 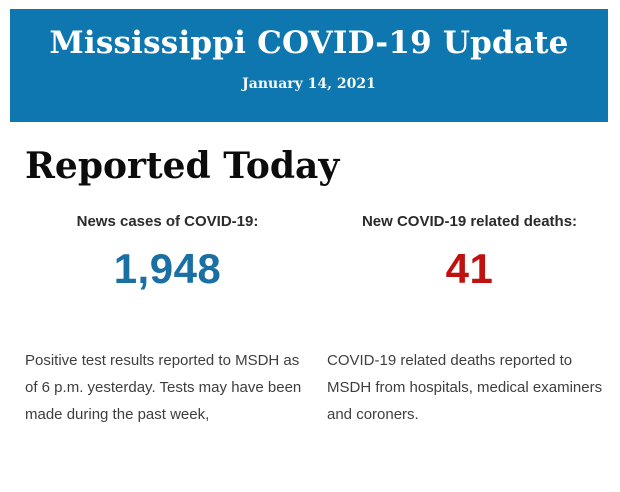 What do you see at coordinates (469, 221) in the screenshot?
I see `related-deaths-label: New COVID-19 related deaths:` at bounding box center [469, 221].